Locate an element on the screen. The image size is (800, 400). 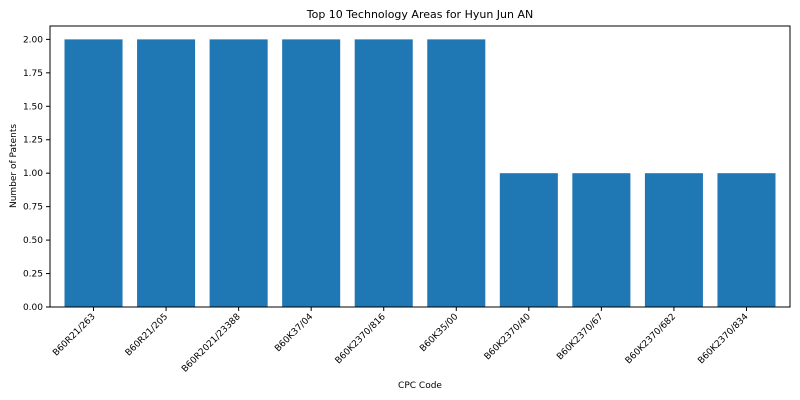
x-axis-label: CPC Code is located at coordinates (420, 386).